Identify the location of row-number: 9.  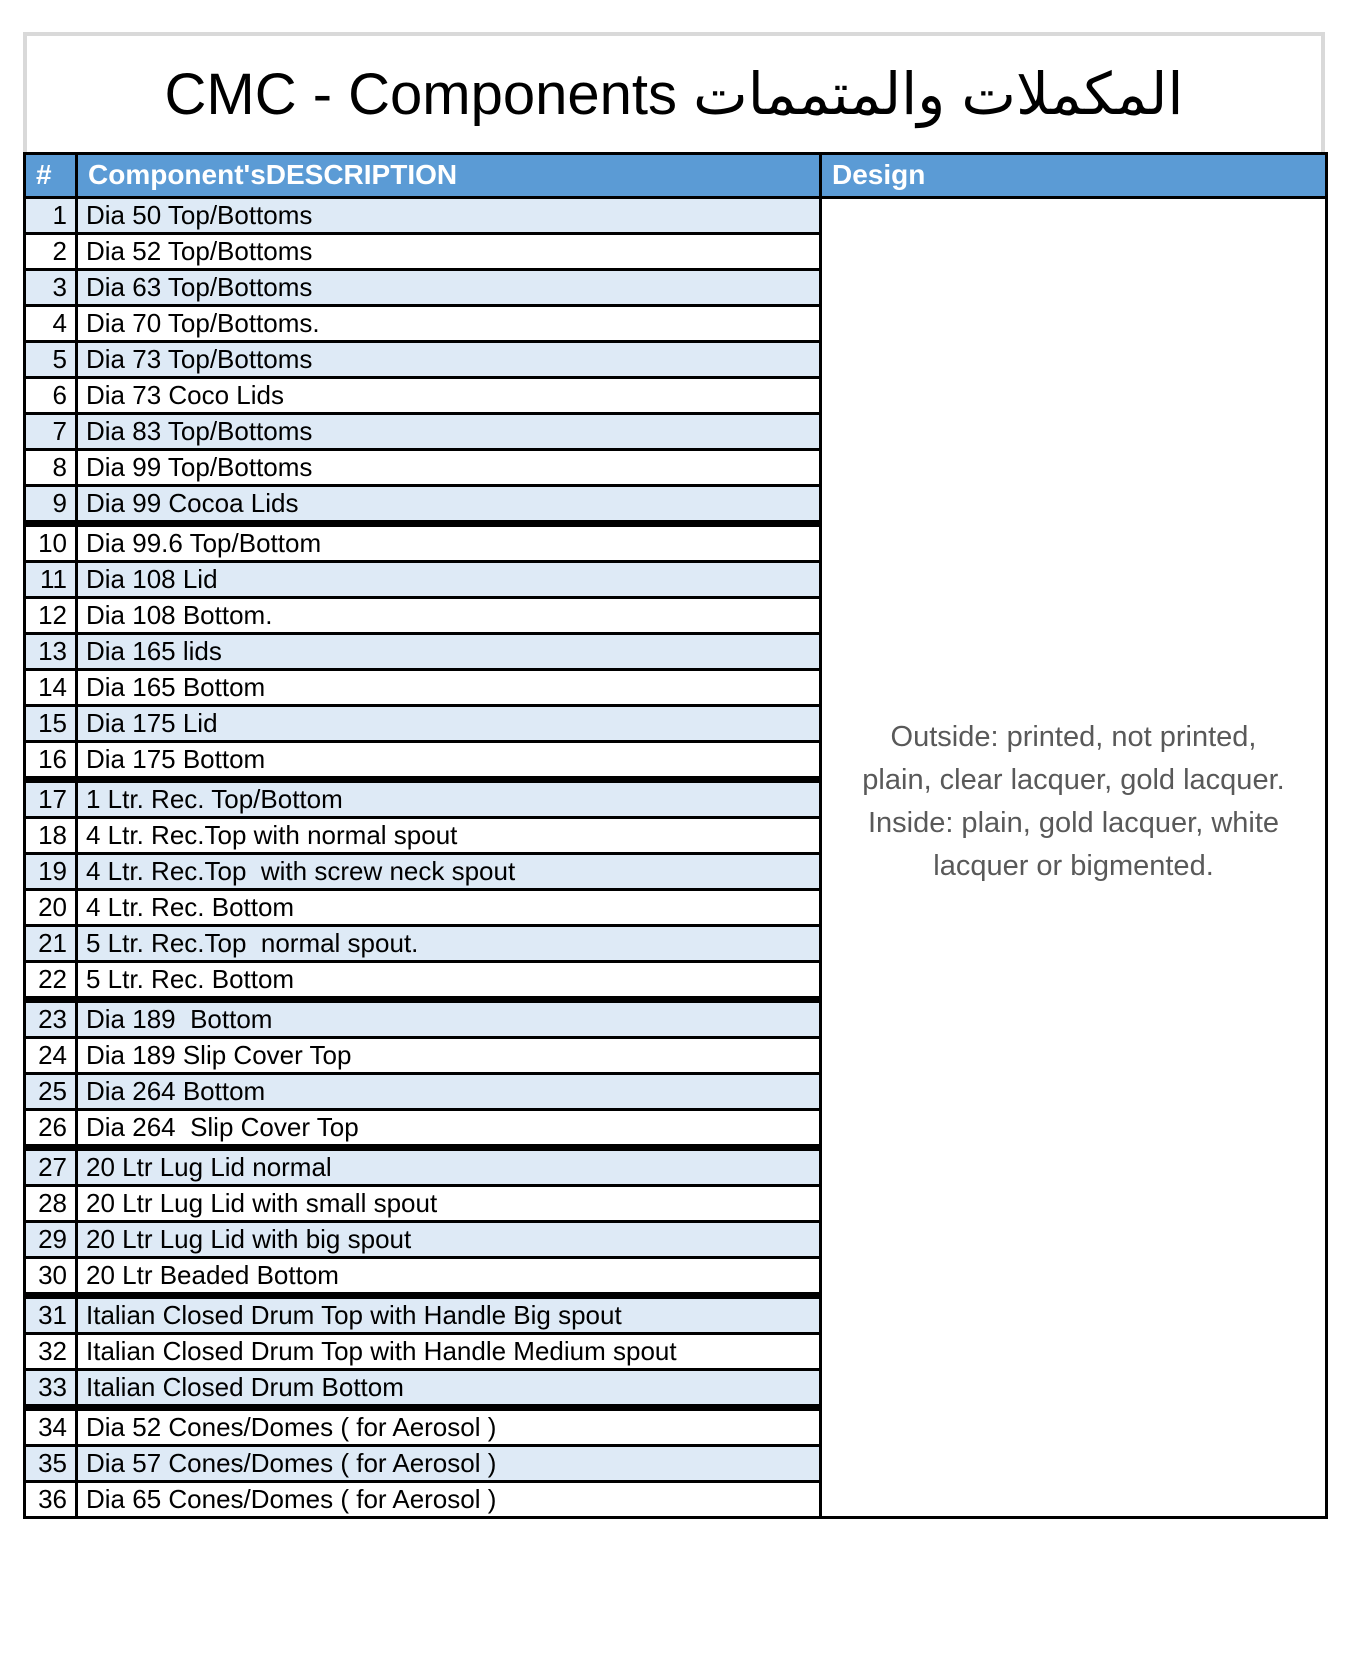
(50, 504).